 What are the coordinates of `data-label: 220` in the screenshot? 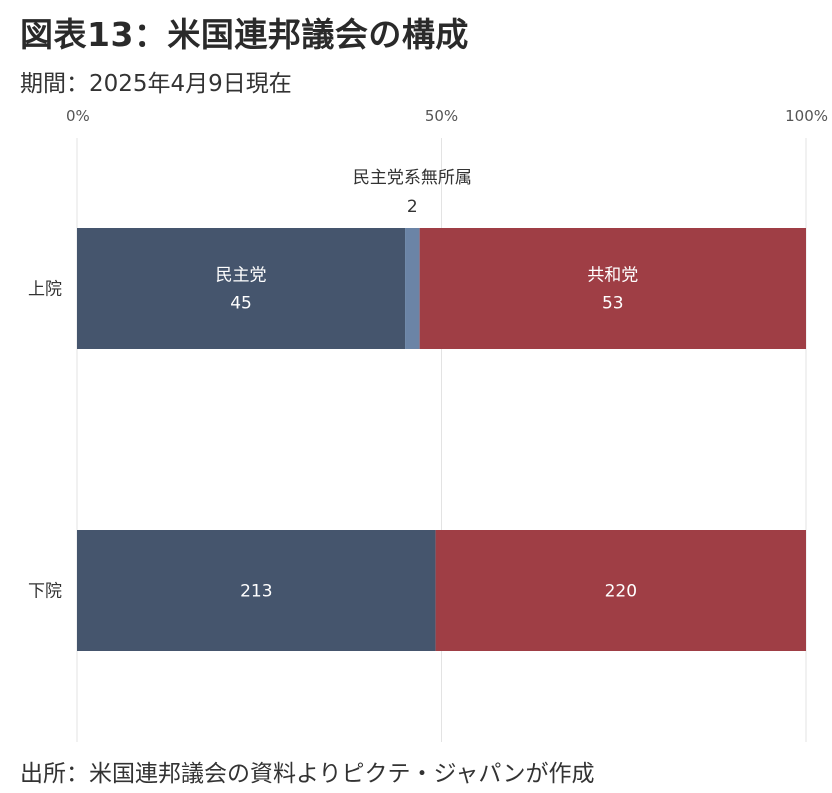 It's located at (621, 592).